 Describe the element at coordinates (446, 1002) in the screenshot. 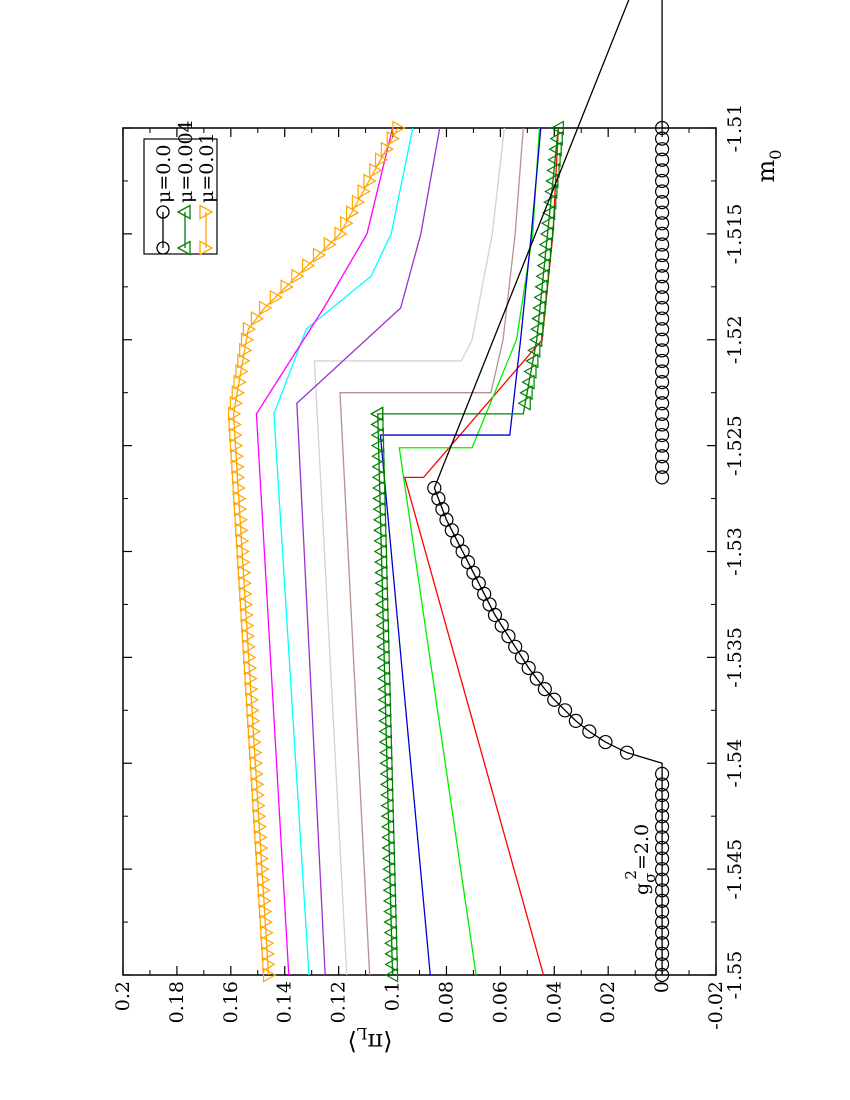

I see `y-tick-label: 0.08` at that location.